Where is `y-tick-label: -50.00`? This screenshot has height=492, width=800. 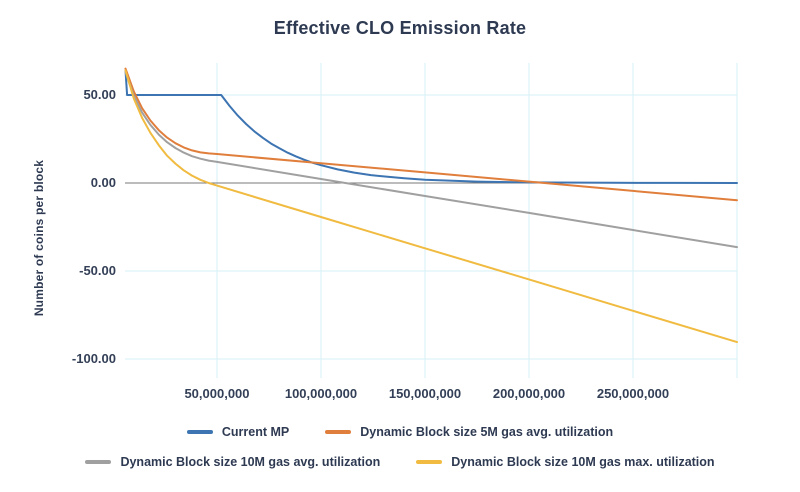
y-tick-label: -50.00 is located at coordinates (97, 270).